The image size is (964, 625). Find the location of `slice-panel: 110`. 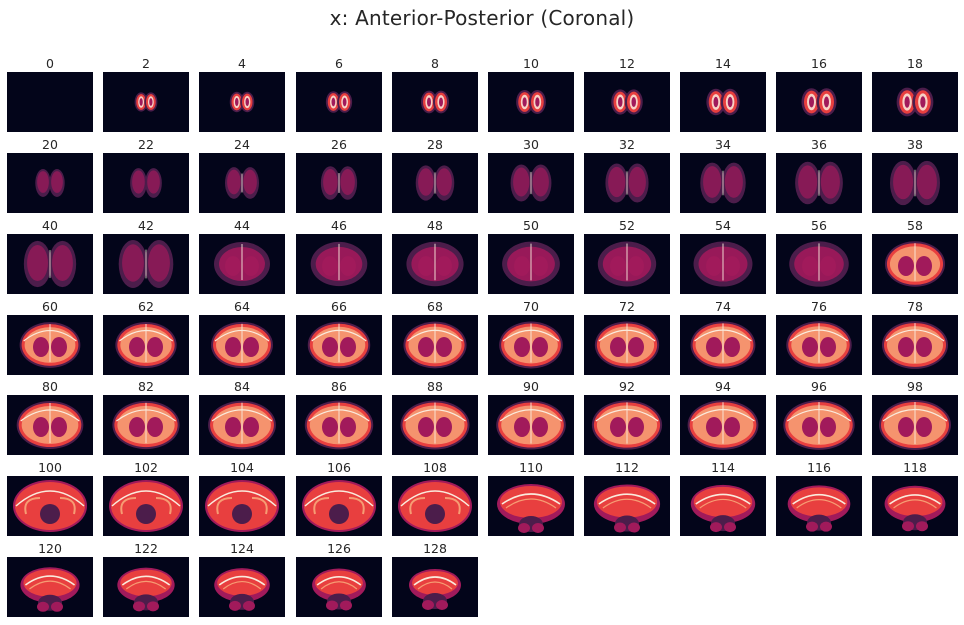

slice-panel: 110 is located at coordinates (531, 498).